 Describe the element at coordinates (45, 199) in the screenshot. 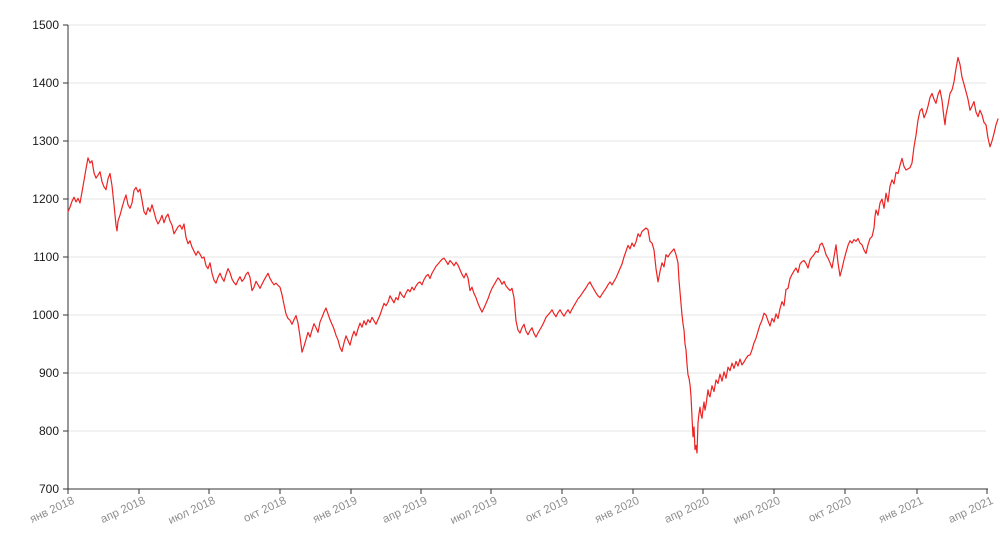

I see `y-axis-label-1200: 1200` at that location.